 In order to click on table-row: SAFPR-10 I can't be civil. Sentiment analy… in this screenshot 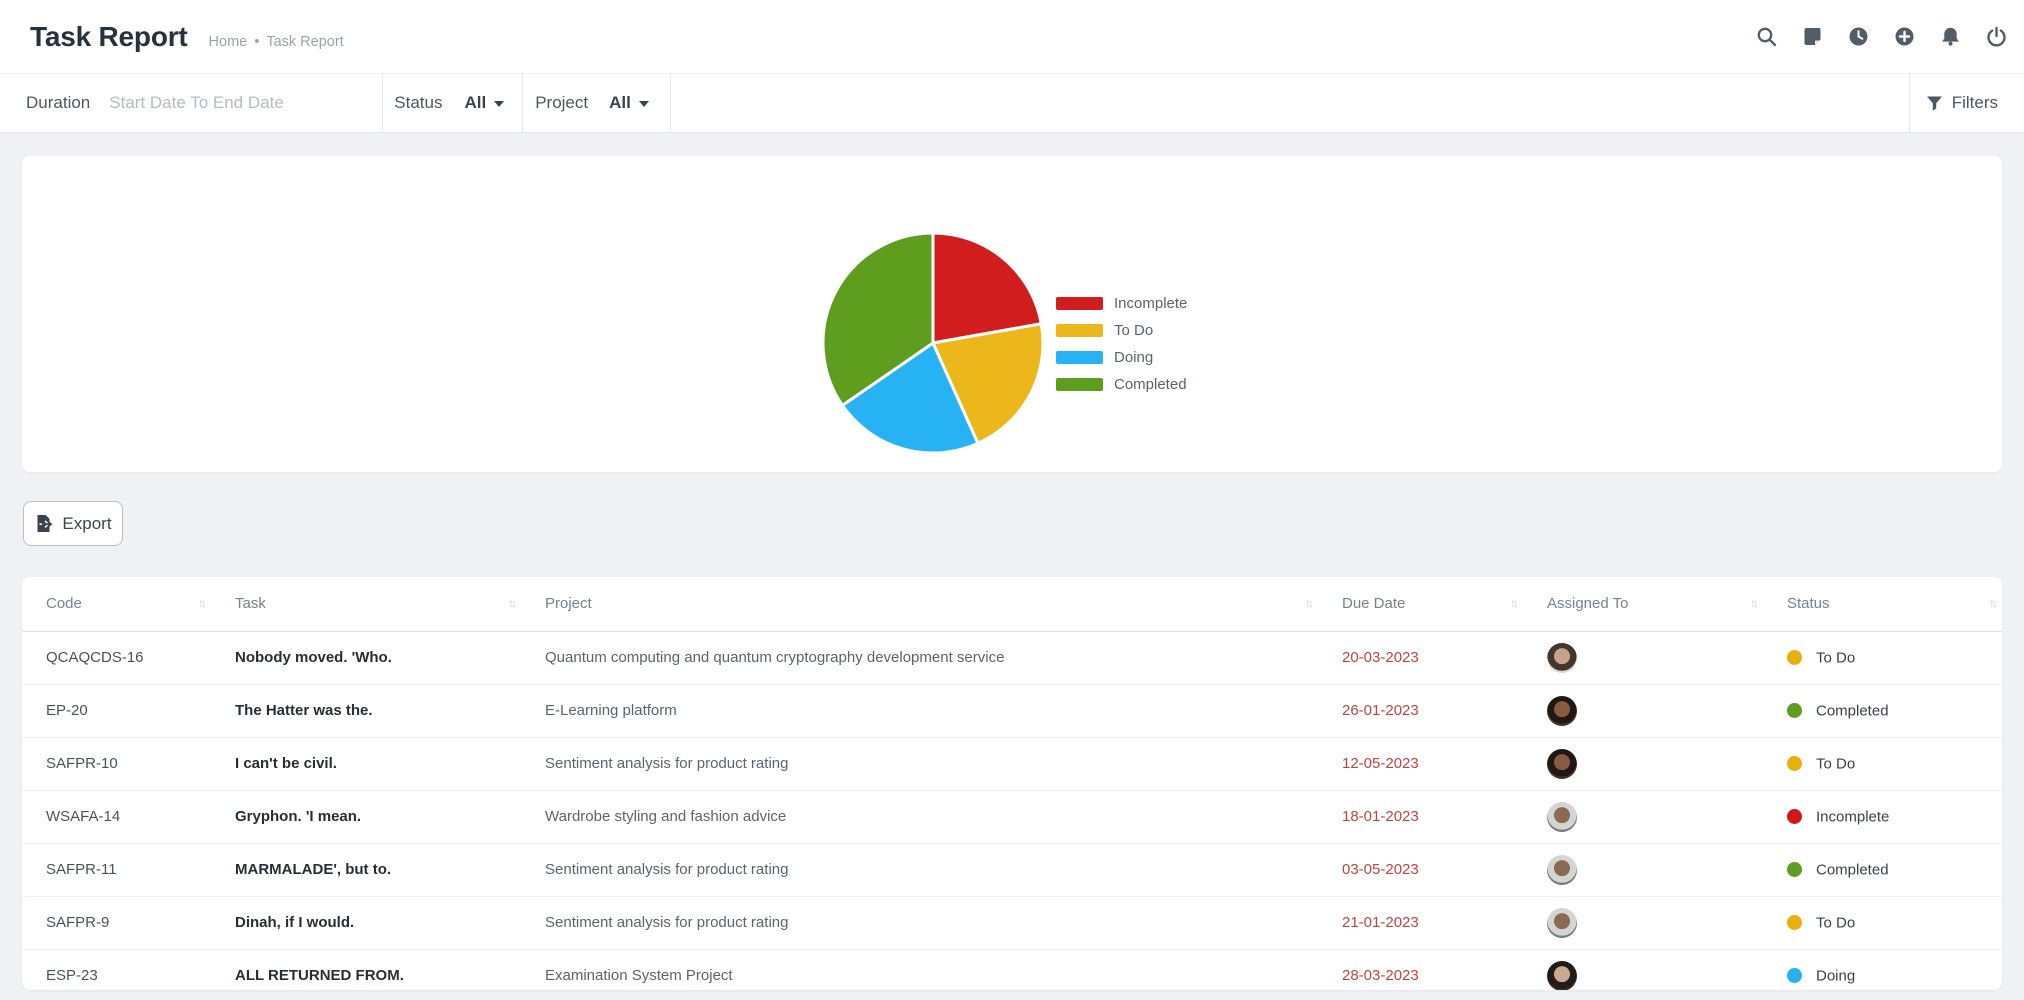, I will do `click(1012, 764)`.